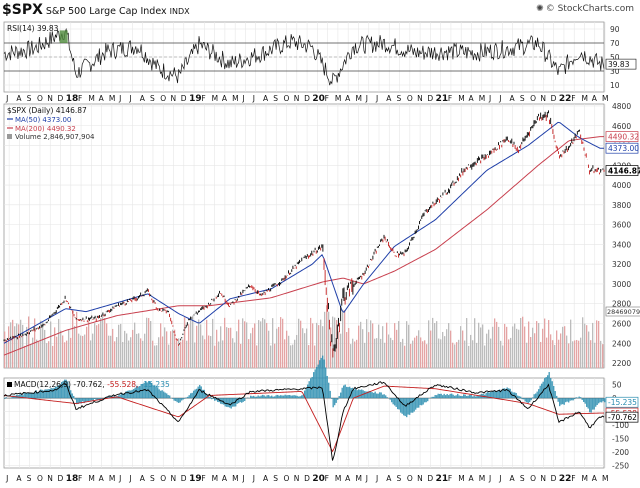  What do you see at coordinates (90, 384) in the screenshot?
I see `macd-value: -70.762,` at bounding box center [90, 384].